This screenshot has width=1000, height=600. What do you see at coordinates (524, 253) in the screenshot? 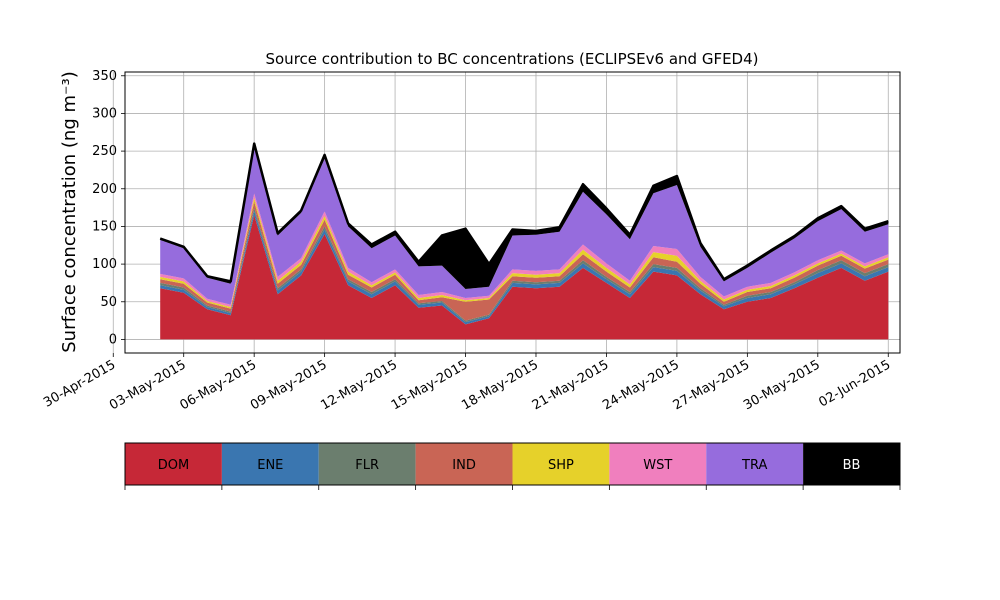
I see `area-shp` at bounding box center [524, 253].